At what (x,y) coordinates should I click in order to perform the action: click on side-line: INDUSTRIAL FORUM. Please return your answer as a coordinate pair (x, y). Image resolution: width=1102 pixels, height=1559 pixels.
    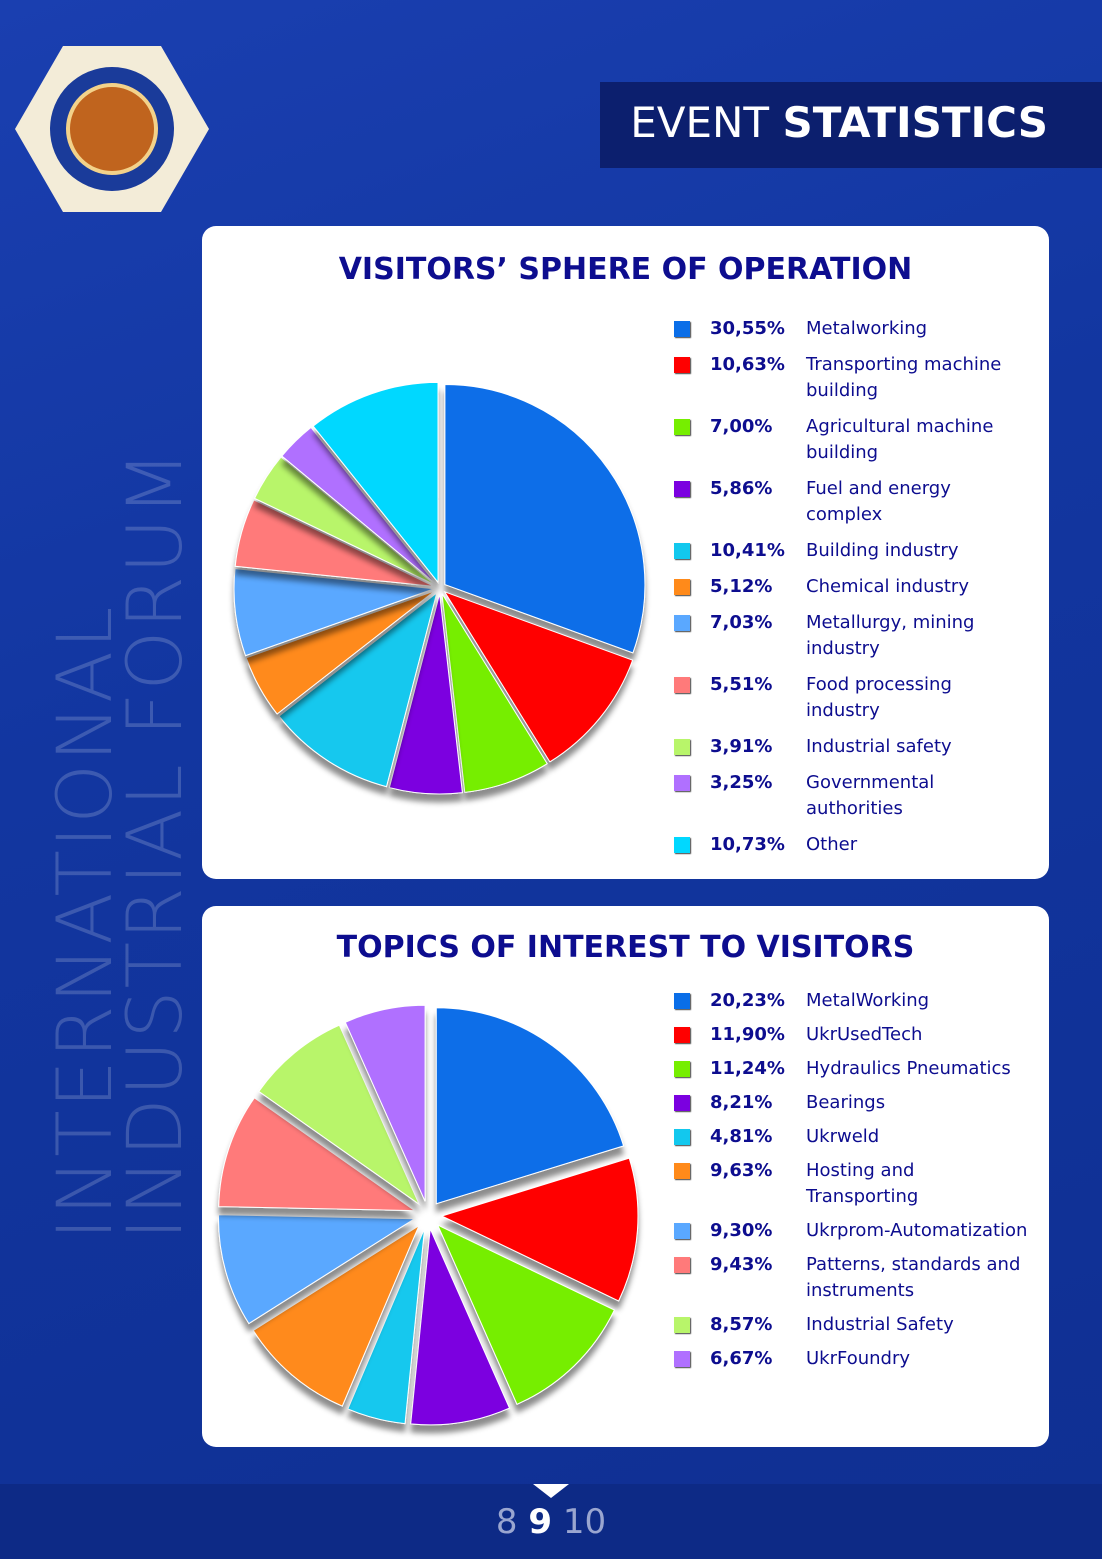
    Looking at the image, I should click on (154, 844).